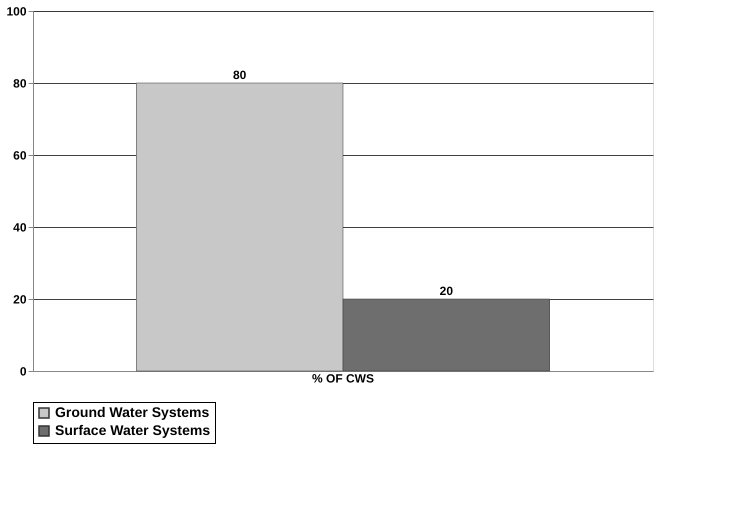 The width and height of the screenshot is (735, 520). I want to click on y-tick-label: 20, so click(20, 299).